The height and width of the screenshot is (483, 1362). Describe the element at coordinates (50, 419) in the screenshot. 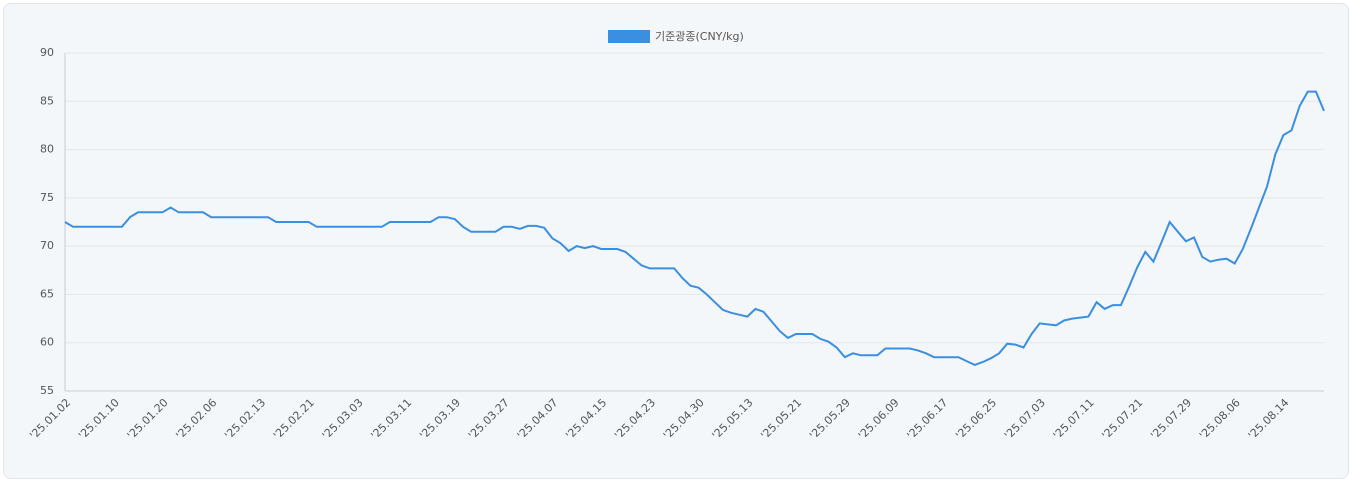

I see `x-tick-label: '25.01.02` at that location.